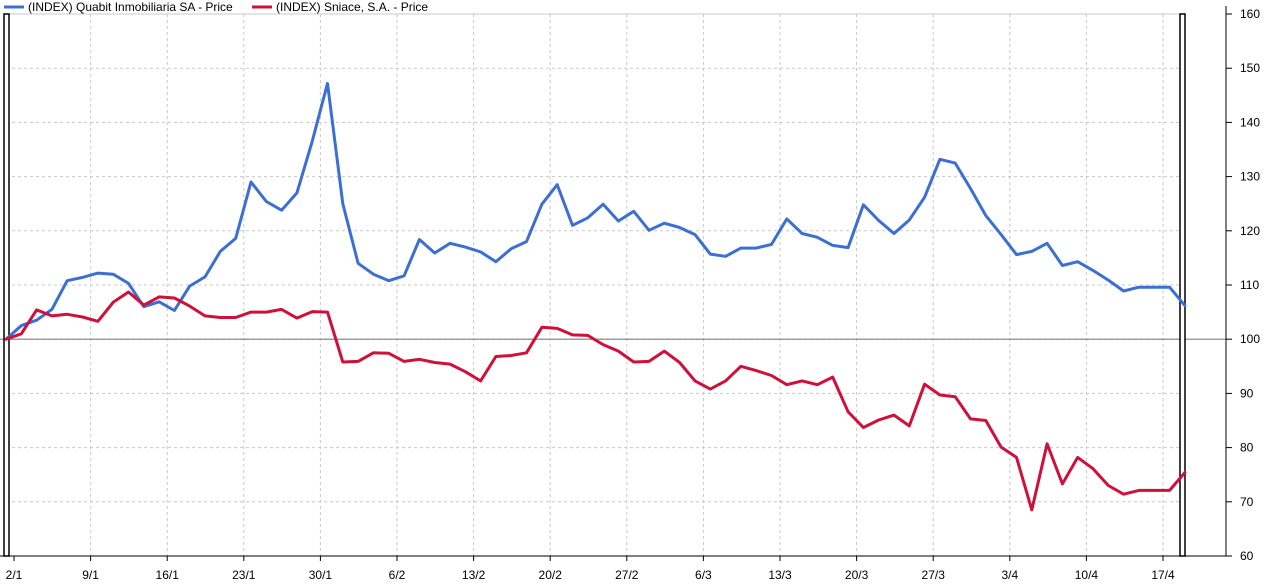 The height and width of the screenshot is (586, 1266). I want to click on y-tick-label: 110, so click(1249, 285).